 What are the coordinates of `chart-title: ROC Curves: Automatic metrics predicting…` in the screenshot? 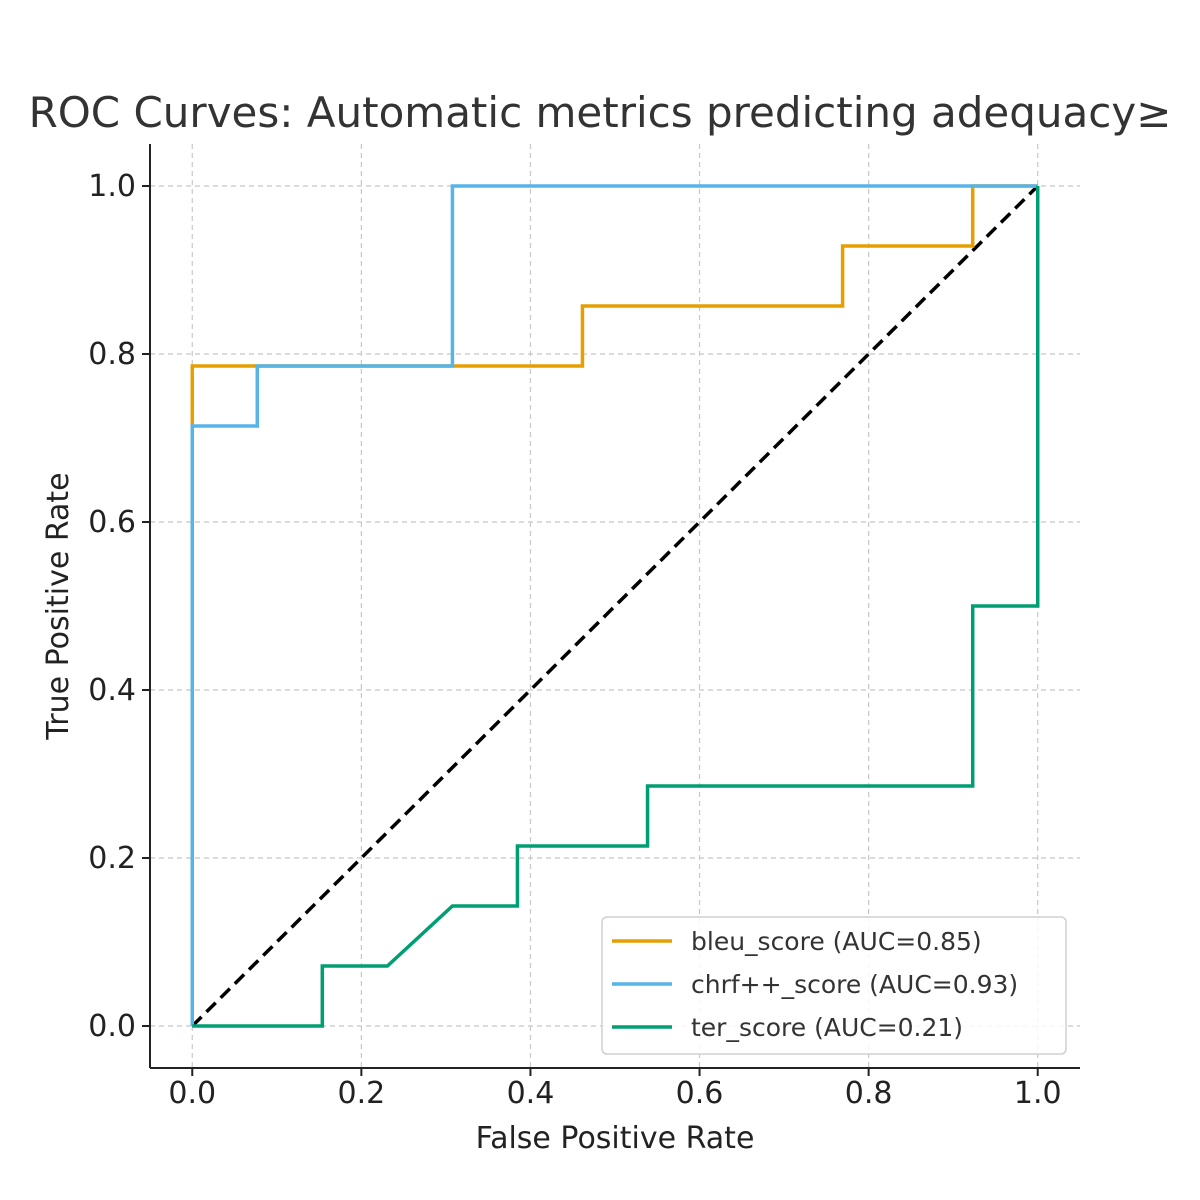 It's located at (600, 112).